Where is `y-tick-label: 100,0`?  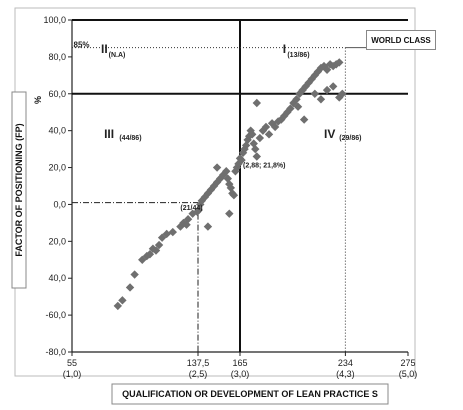 y-tick-label: 100,0 is located at coordinates (54, 20).